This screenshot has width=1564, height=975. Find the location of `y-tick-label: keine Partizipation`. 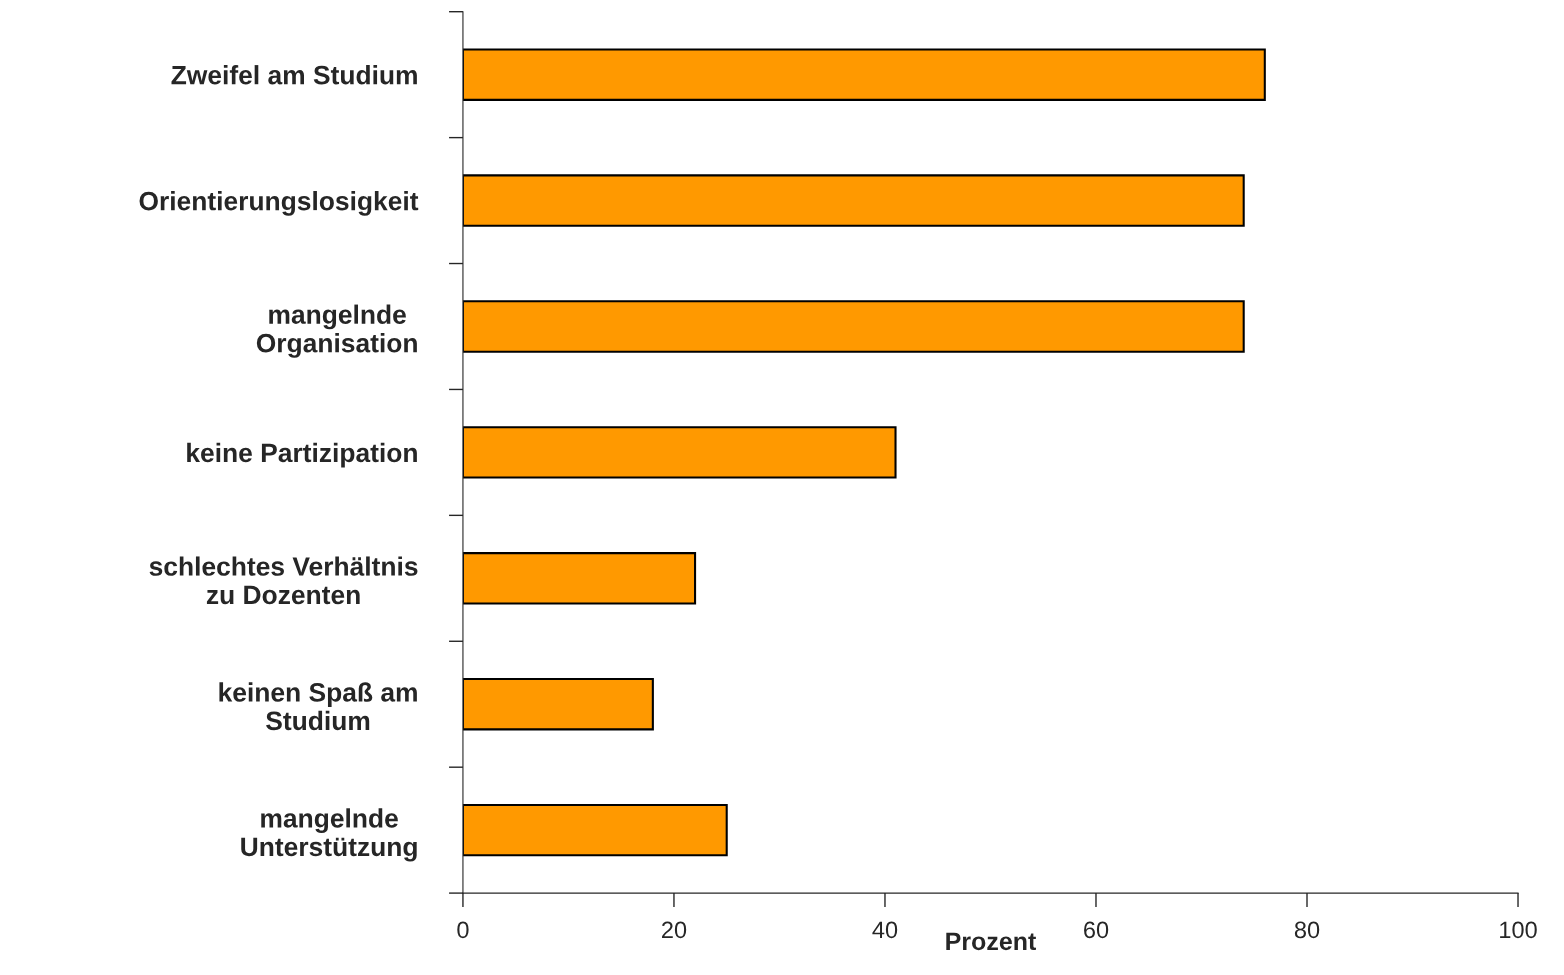

y-tick-label: keine Partizipation is located at coordinates (302, 455).